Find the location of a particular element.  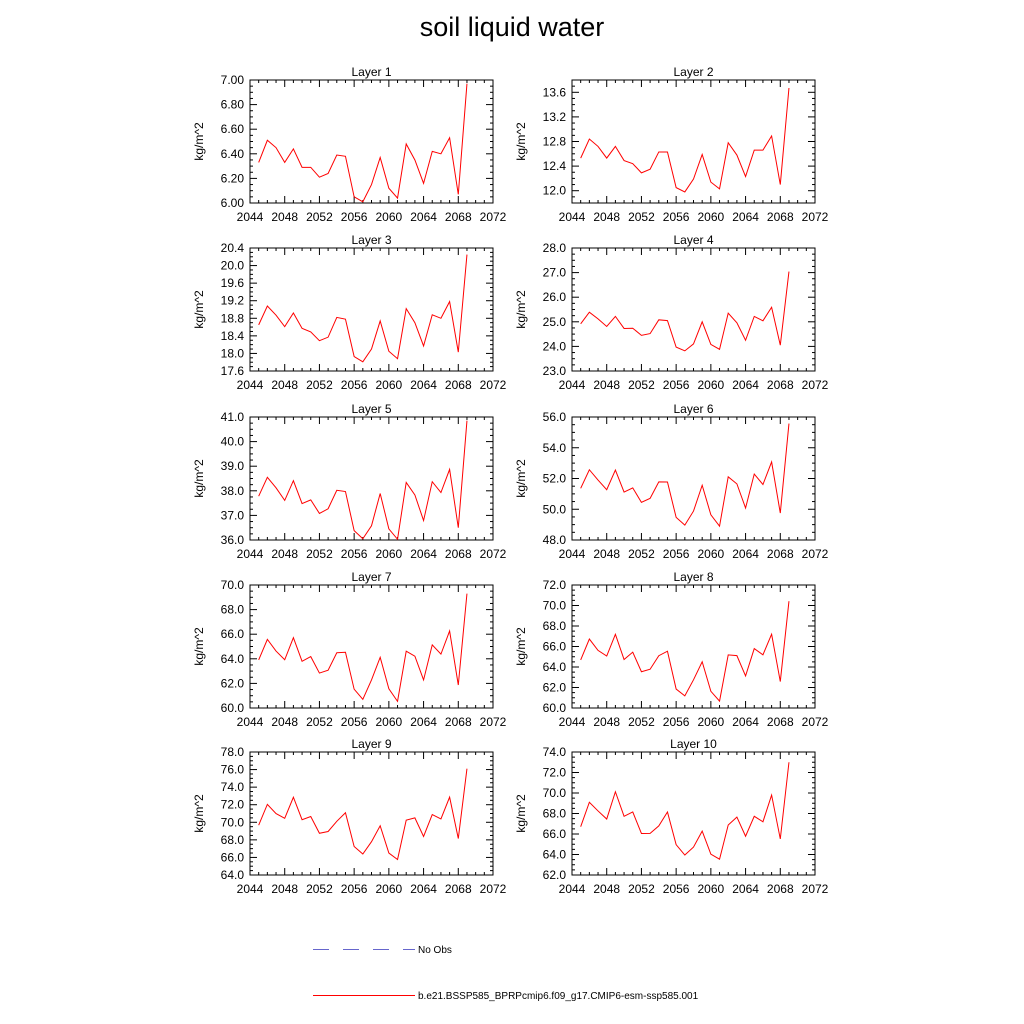

legend-obs-label: No Obs is located at coordinates (435, 950).